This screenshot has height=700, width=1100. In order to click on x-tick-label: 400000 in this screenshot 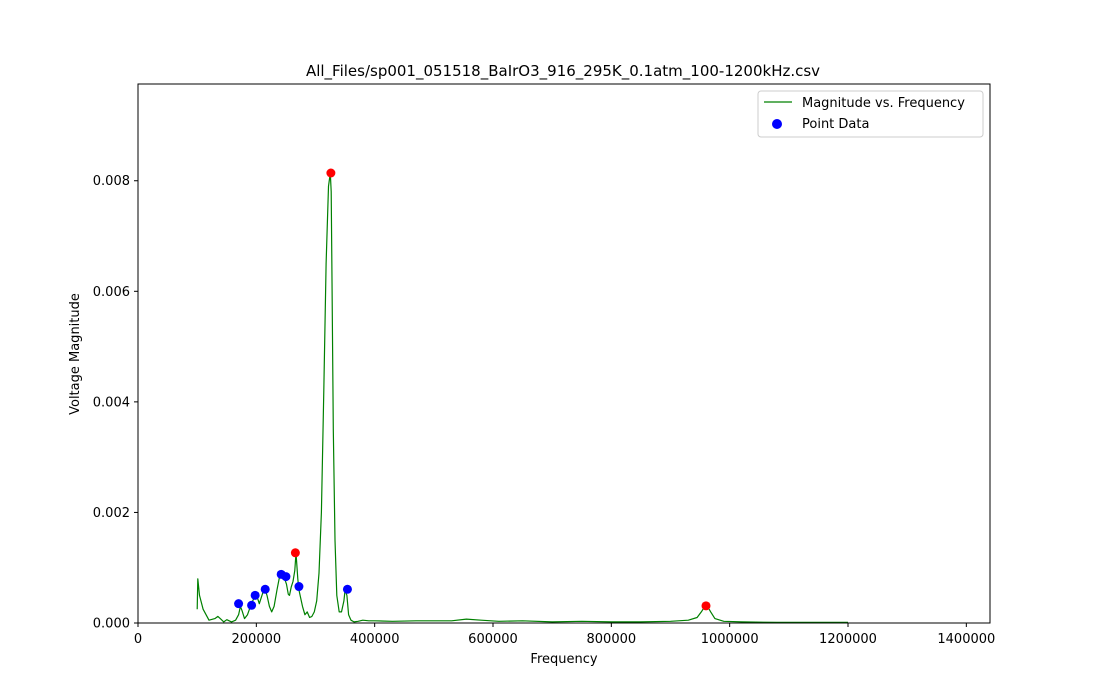, I will do `click(375, 639)`.